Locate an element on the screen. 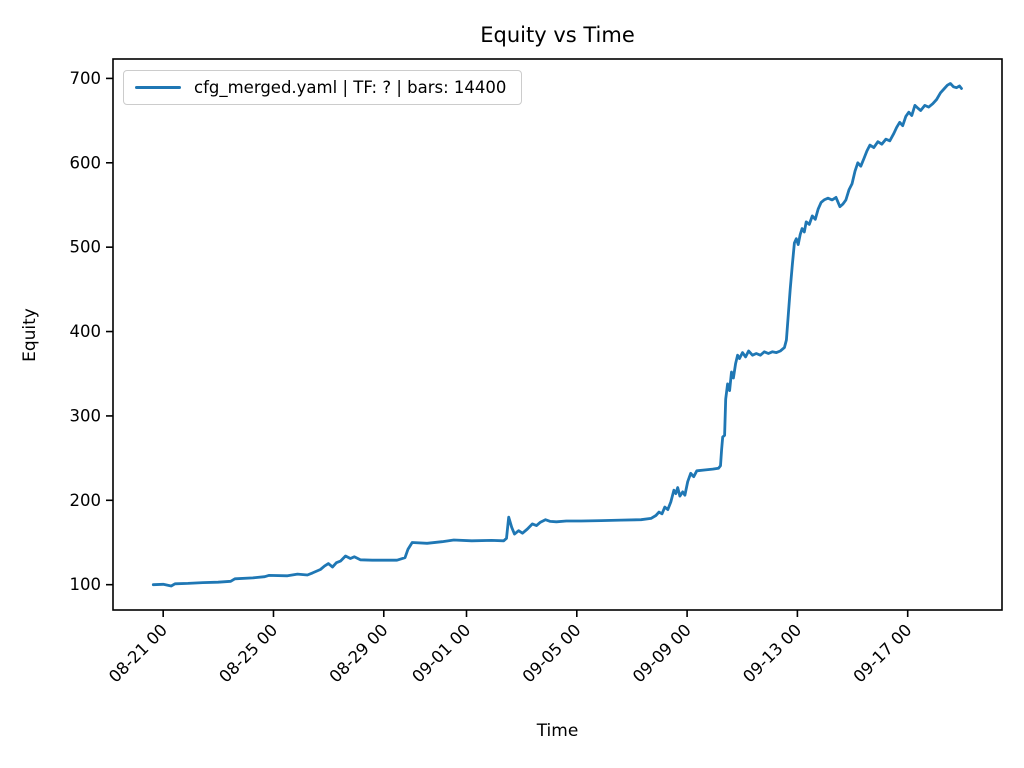  x-tick-label: 09-01 00 is located at coordinates (441, 653).